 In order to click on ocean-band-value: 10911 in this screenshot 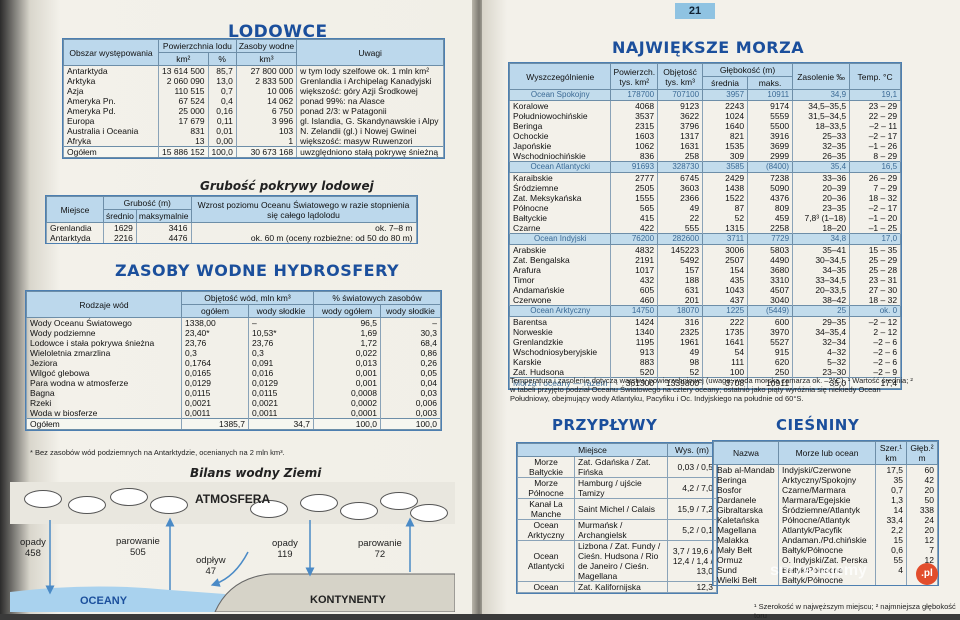, I will do `click(770, 95)`.